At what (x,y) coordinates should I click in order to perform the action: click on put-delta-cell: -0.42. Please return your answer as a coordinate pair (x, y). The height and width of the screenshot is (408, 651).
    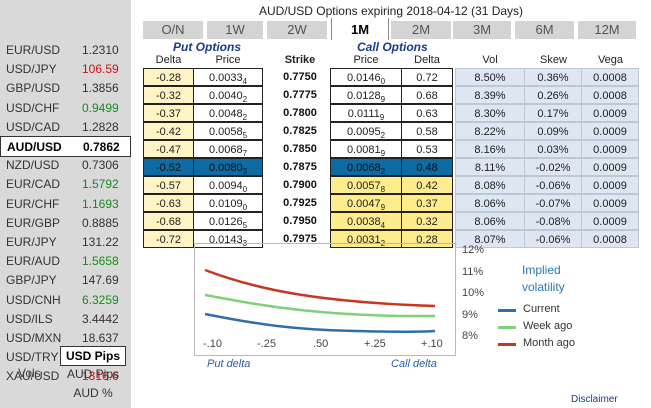
    Looking at the image, I should click on (168, 131).